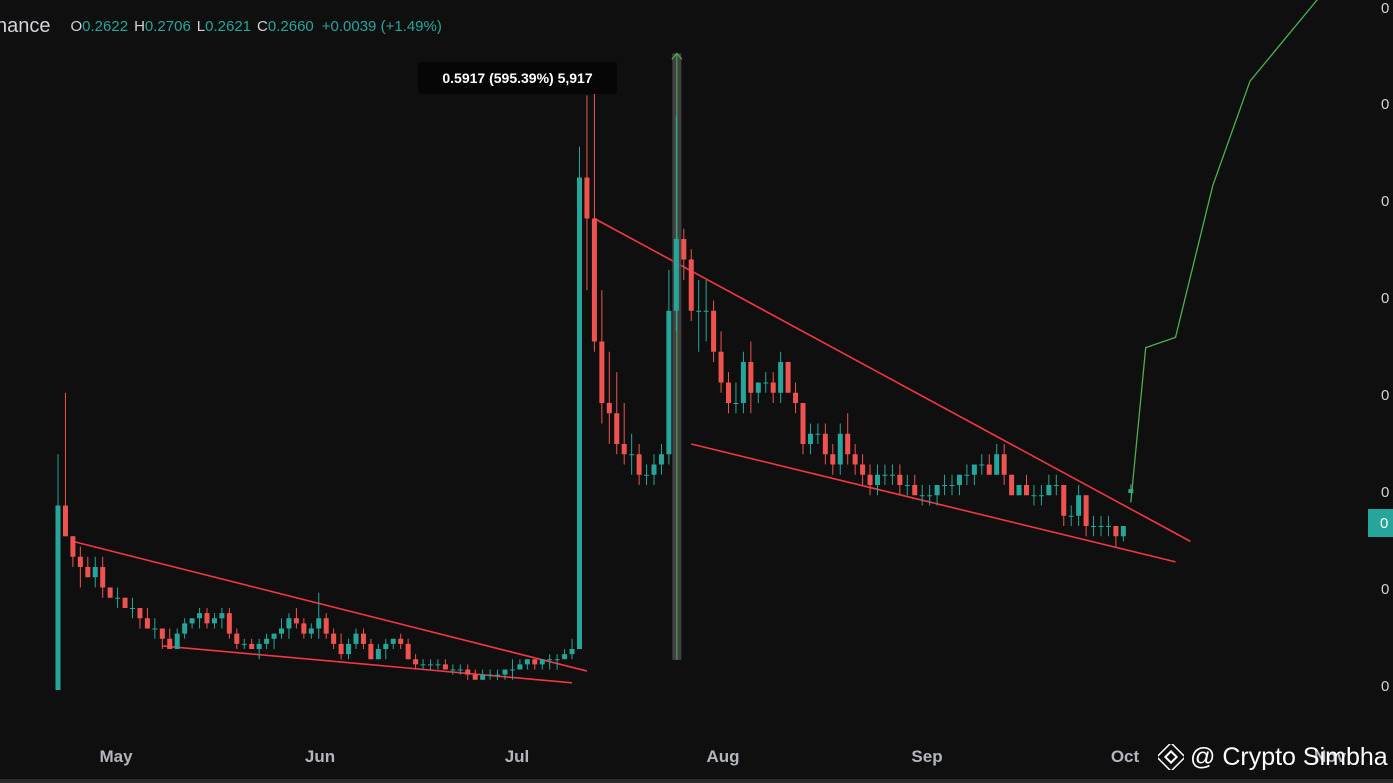  I want to click on projection-path, so click(1224, 251).